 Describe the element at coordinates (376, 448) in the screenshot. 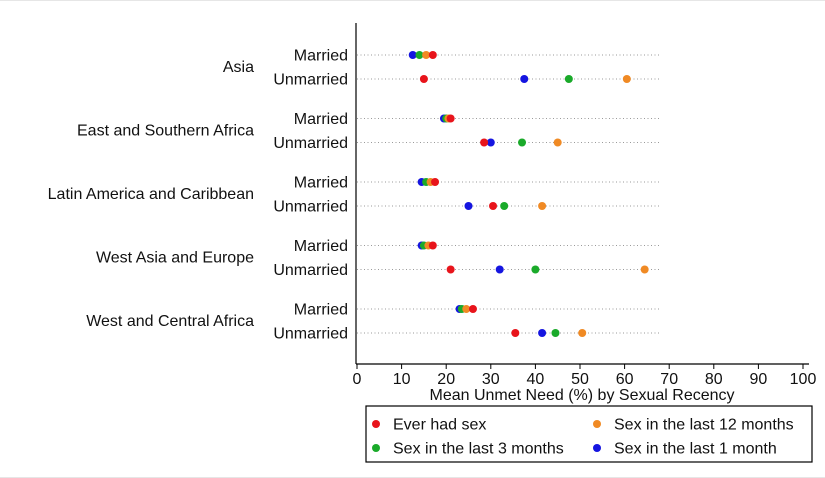

I see `legend-swatch-m3` at that location.